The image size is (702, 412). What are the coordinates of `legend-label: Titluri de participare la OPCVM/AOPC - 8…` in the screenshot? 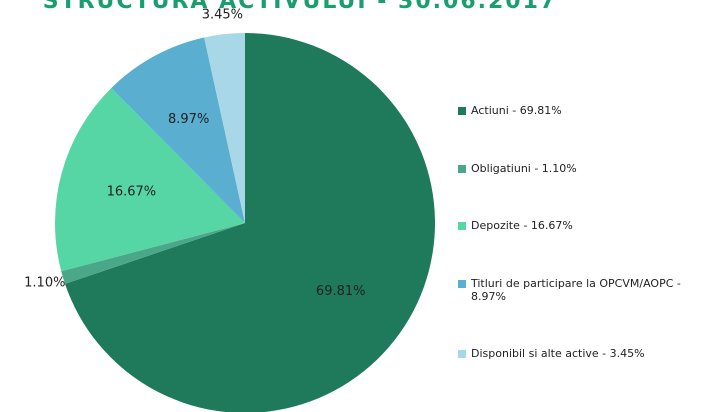 It's located at (576, 289).